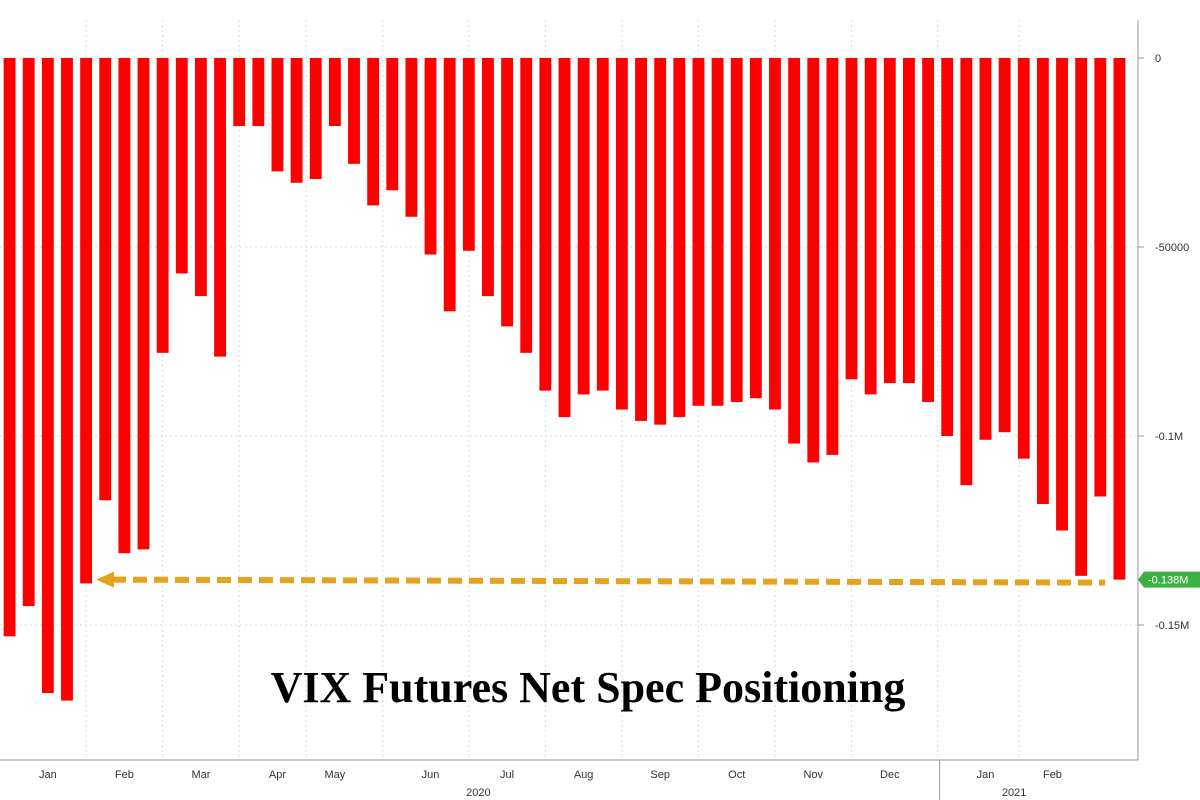 This screenshot has width=1200, height=800. Describe the element at coordinates (890, 775) in the screenshot. I see `x-month-label: Dec` at that location.